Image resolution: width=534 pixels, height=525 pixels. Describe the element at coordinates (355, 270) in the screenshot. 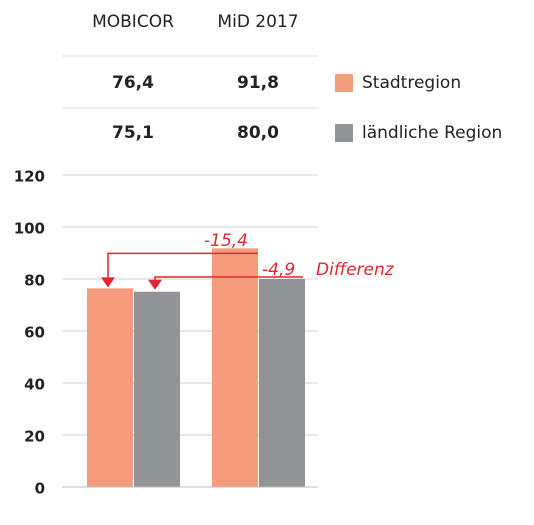

I see `annotation: Differenz` at that location.